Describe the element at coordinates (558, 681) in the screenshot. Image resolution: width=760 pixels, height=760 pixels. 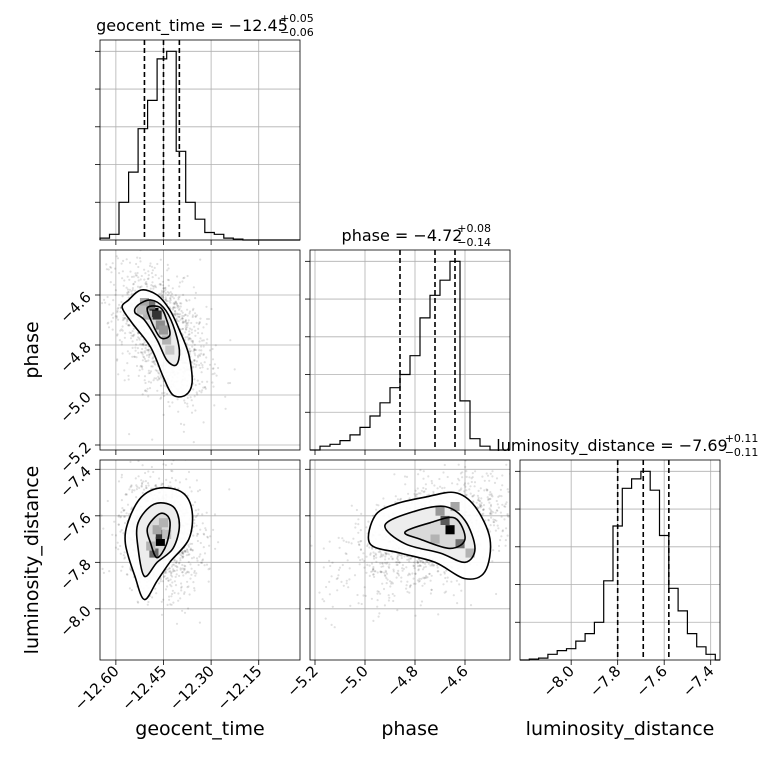
I see `x-tick-label: −8.0` at that location.